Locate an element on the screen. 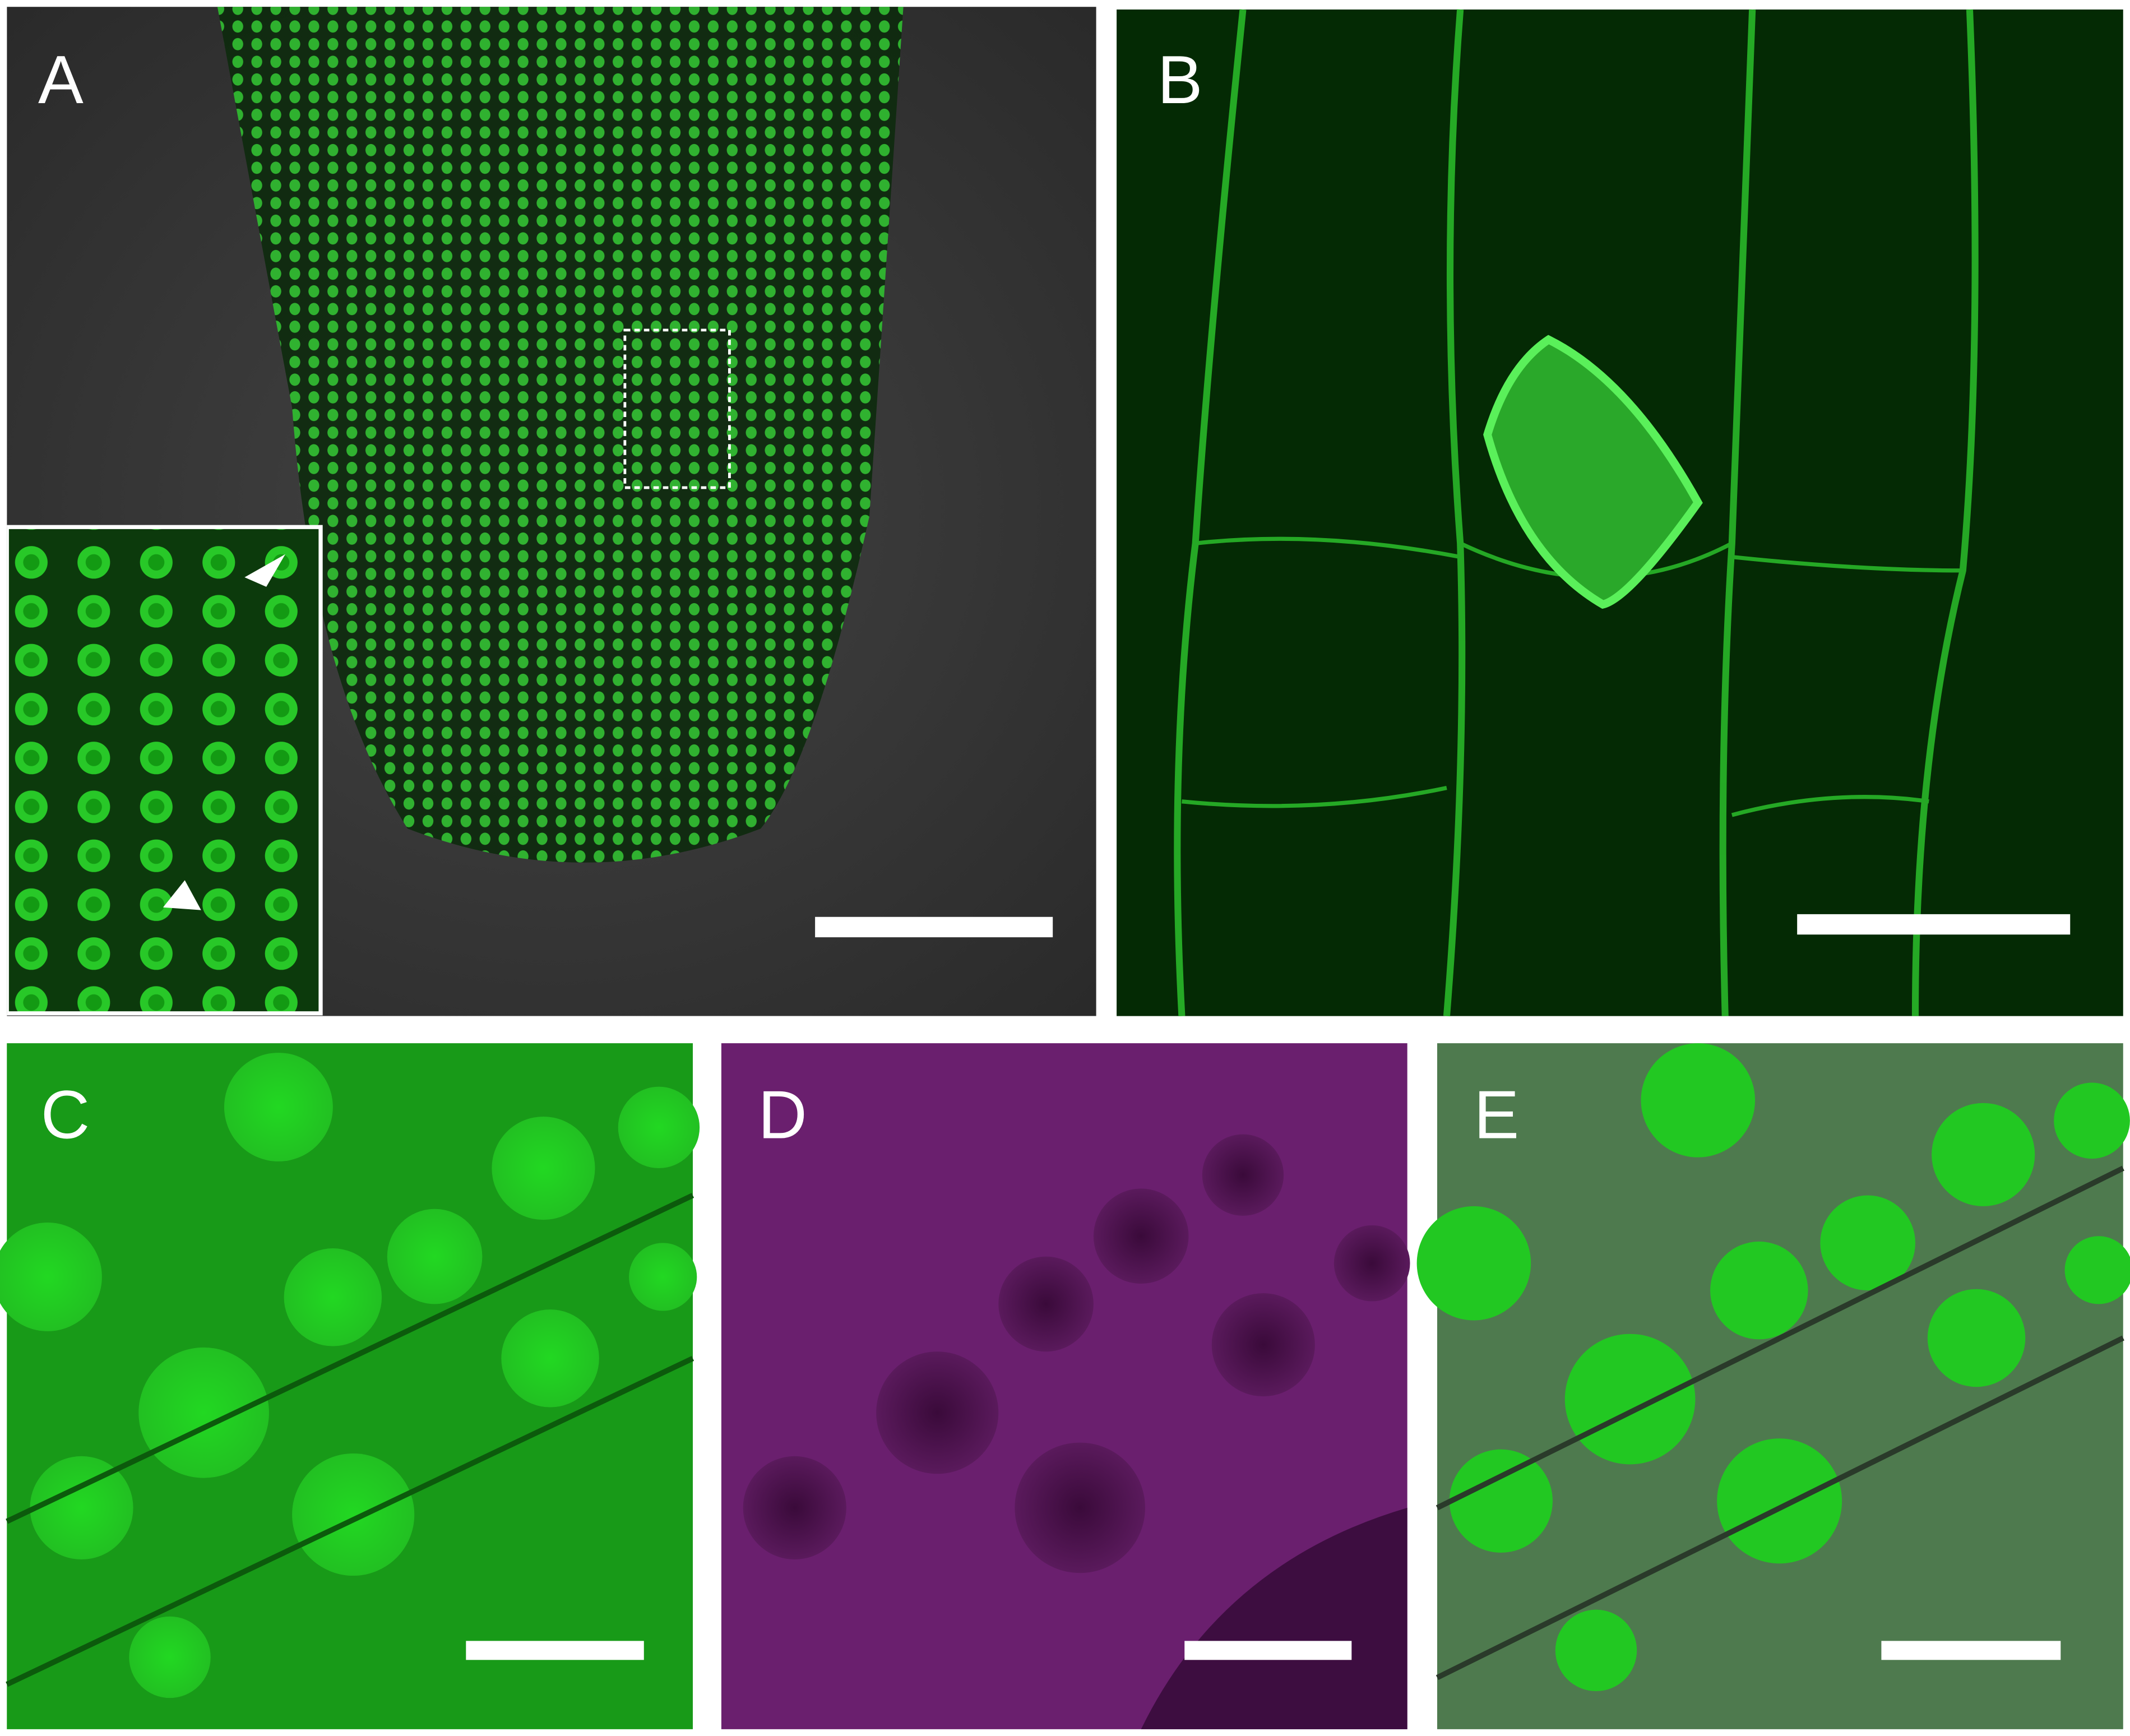 Image resolution: width=2130 pixels, height=1736 pixels. panel-label: A is located at coordinates (61, 79).